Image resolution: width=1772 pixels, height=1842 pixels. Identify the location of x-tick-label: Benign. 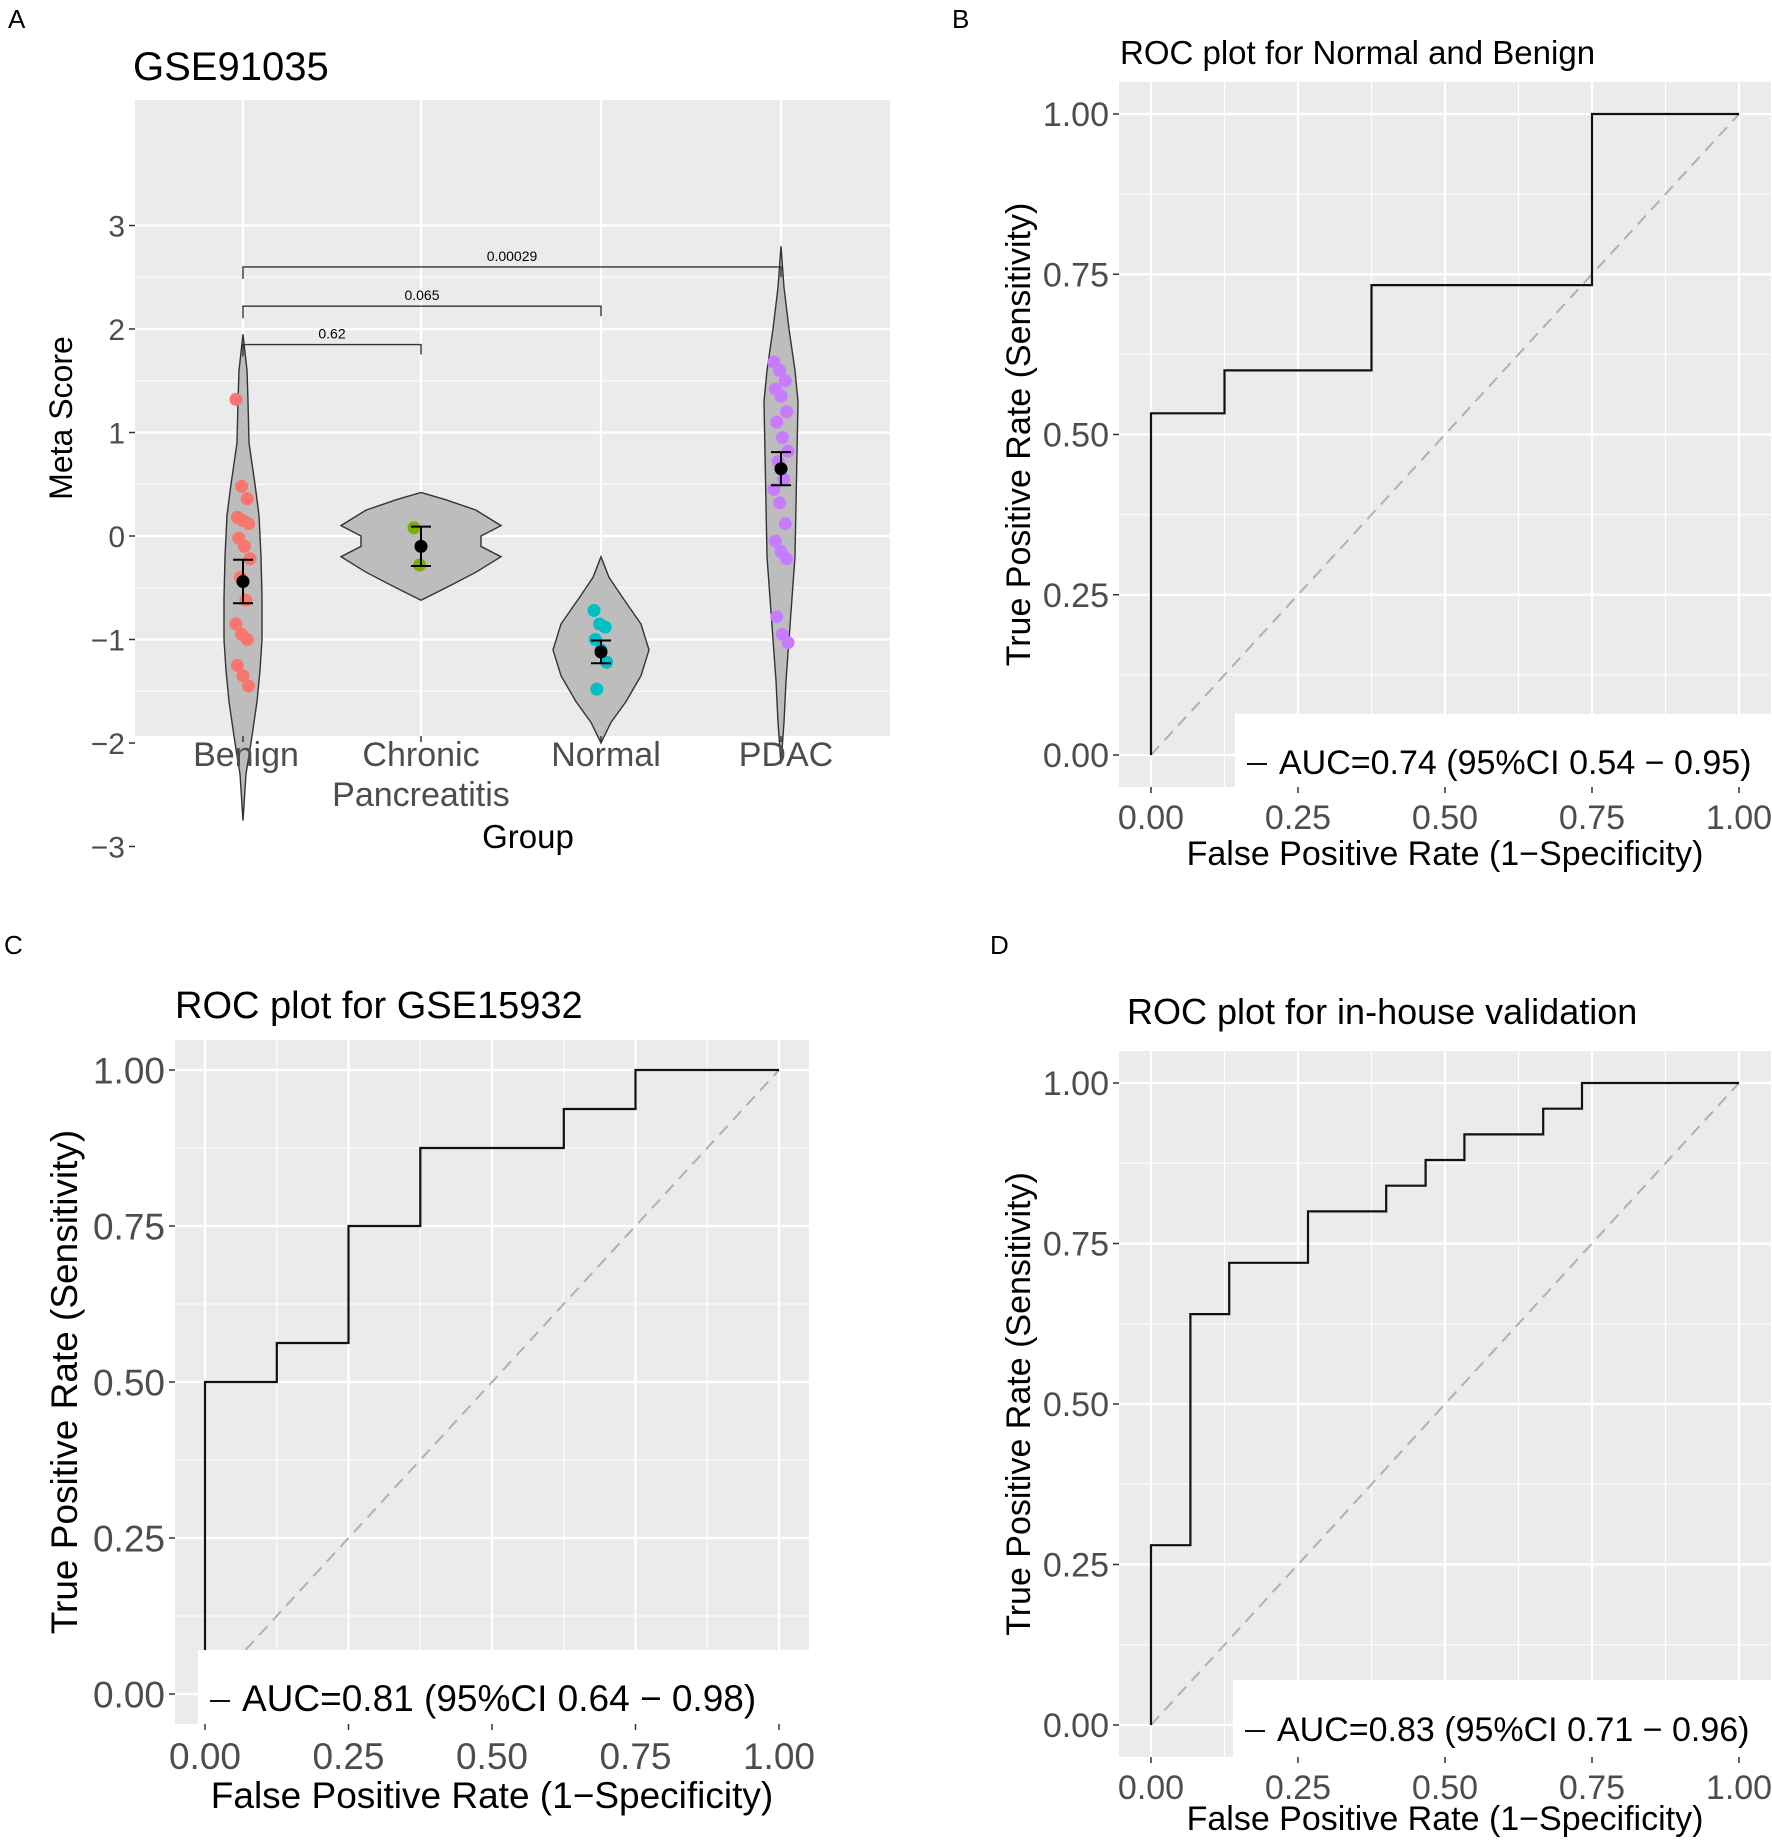
(246, 755).